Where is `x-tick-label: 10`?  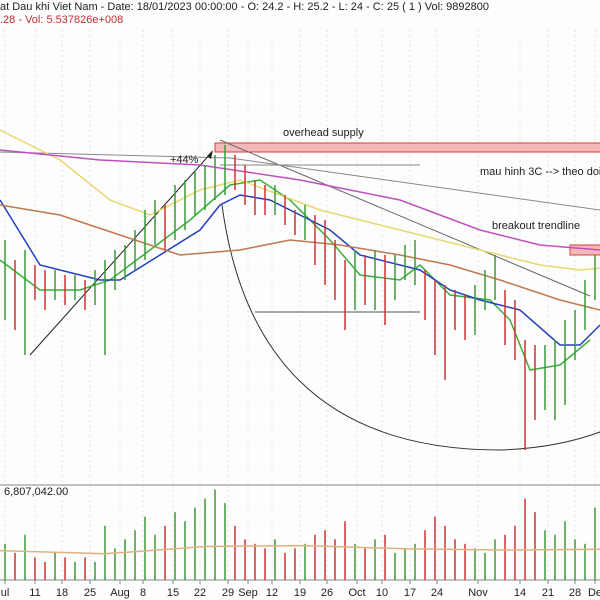 x-tick-label: 10 is located at coordinates (382, 593).